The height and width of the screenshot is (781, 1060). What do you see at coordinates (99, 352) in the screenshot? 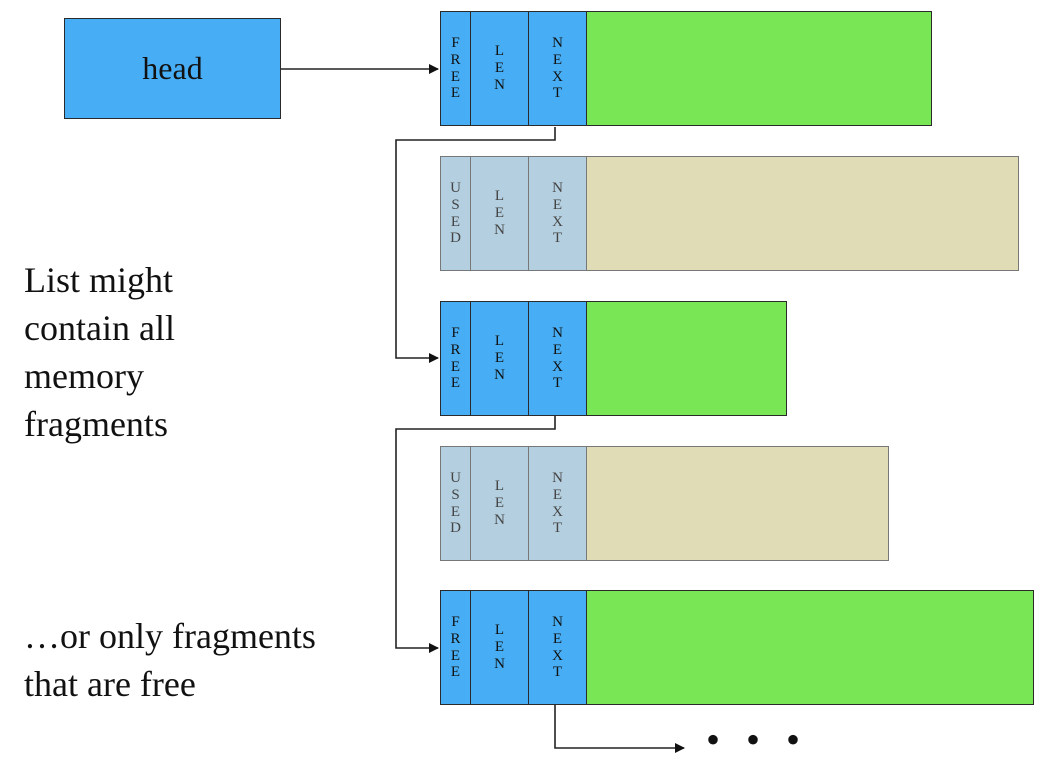
I see `caption-all-fragments: List might contain all memory fragments` at bounding box center [99, 352].